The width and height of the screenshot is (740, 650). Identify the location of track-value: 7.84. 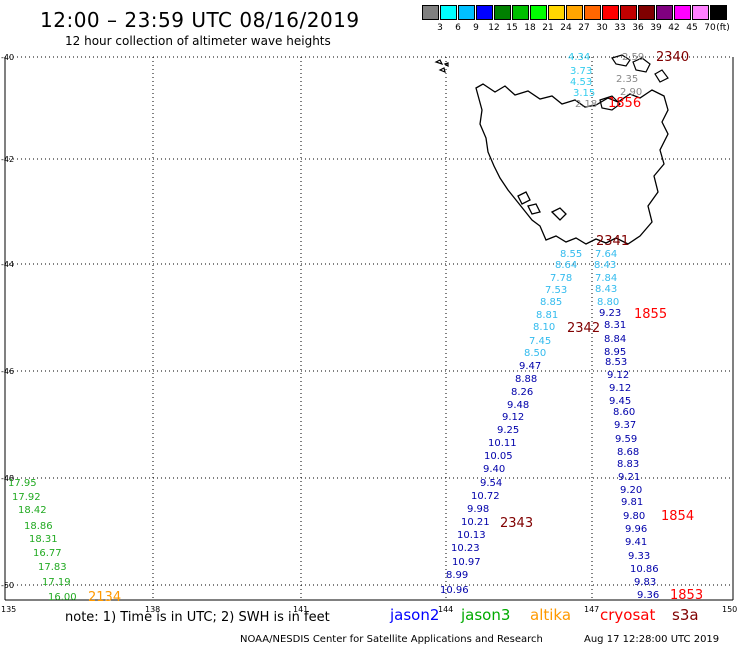
(606, 278).